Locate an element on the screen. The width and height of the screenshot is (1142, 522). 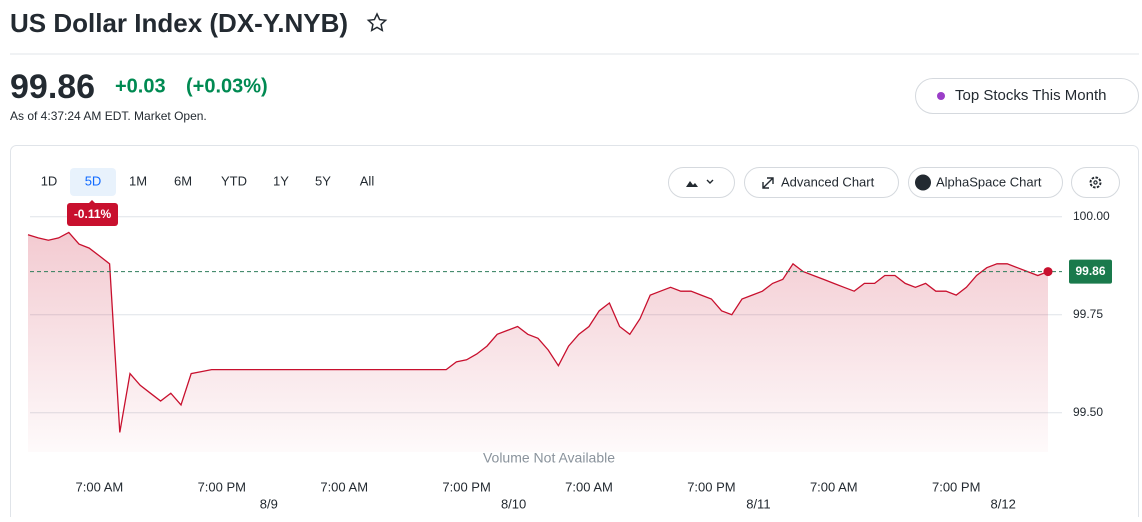
watchlist-star is located at coordinates (377, 22).